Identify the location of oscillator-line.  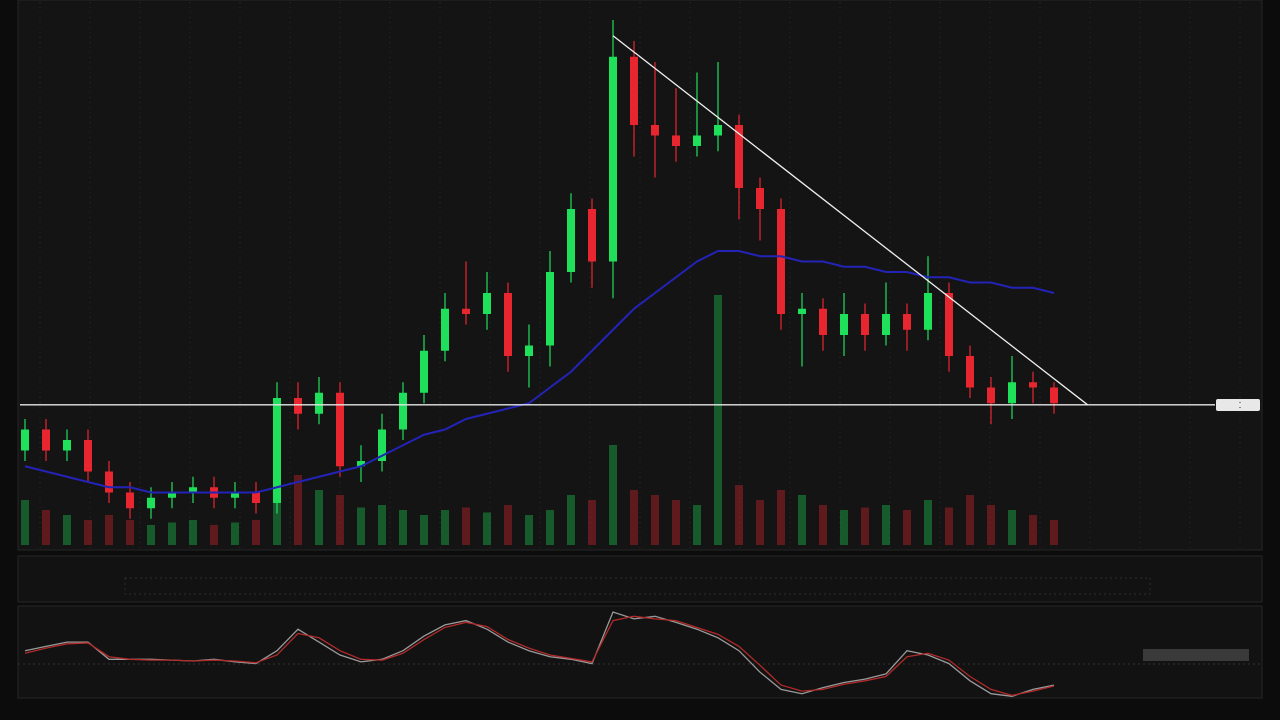
(539, 656).